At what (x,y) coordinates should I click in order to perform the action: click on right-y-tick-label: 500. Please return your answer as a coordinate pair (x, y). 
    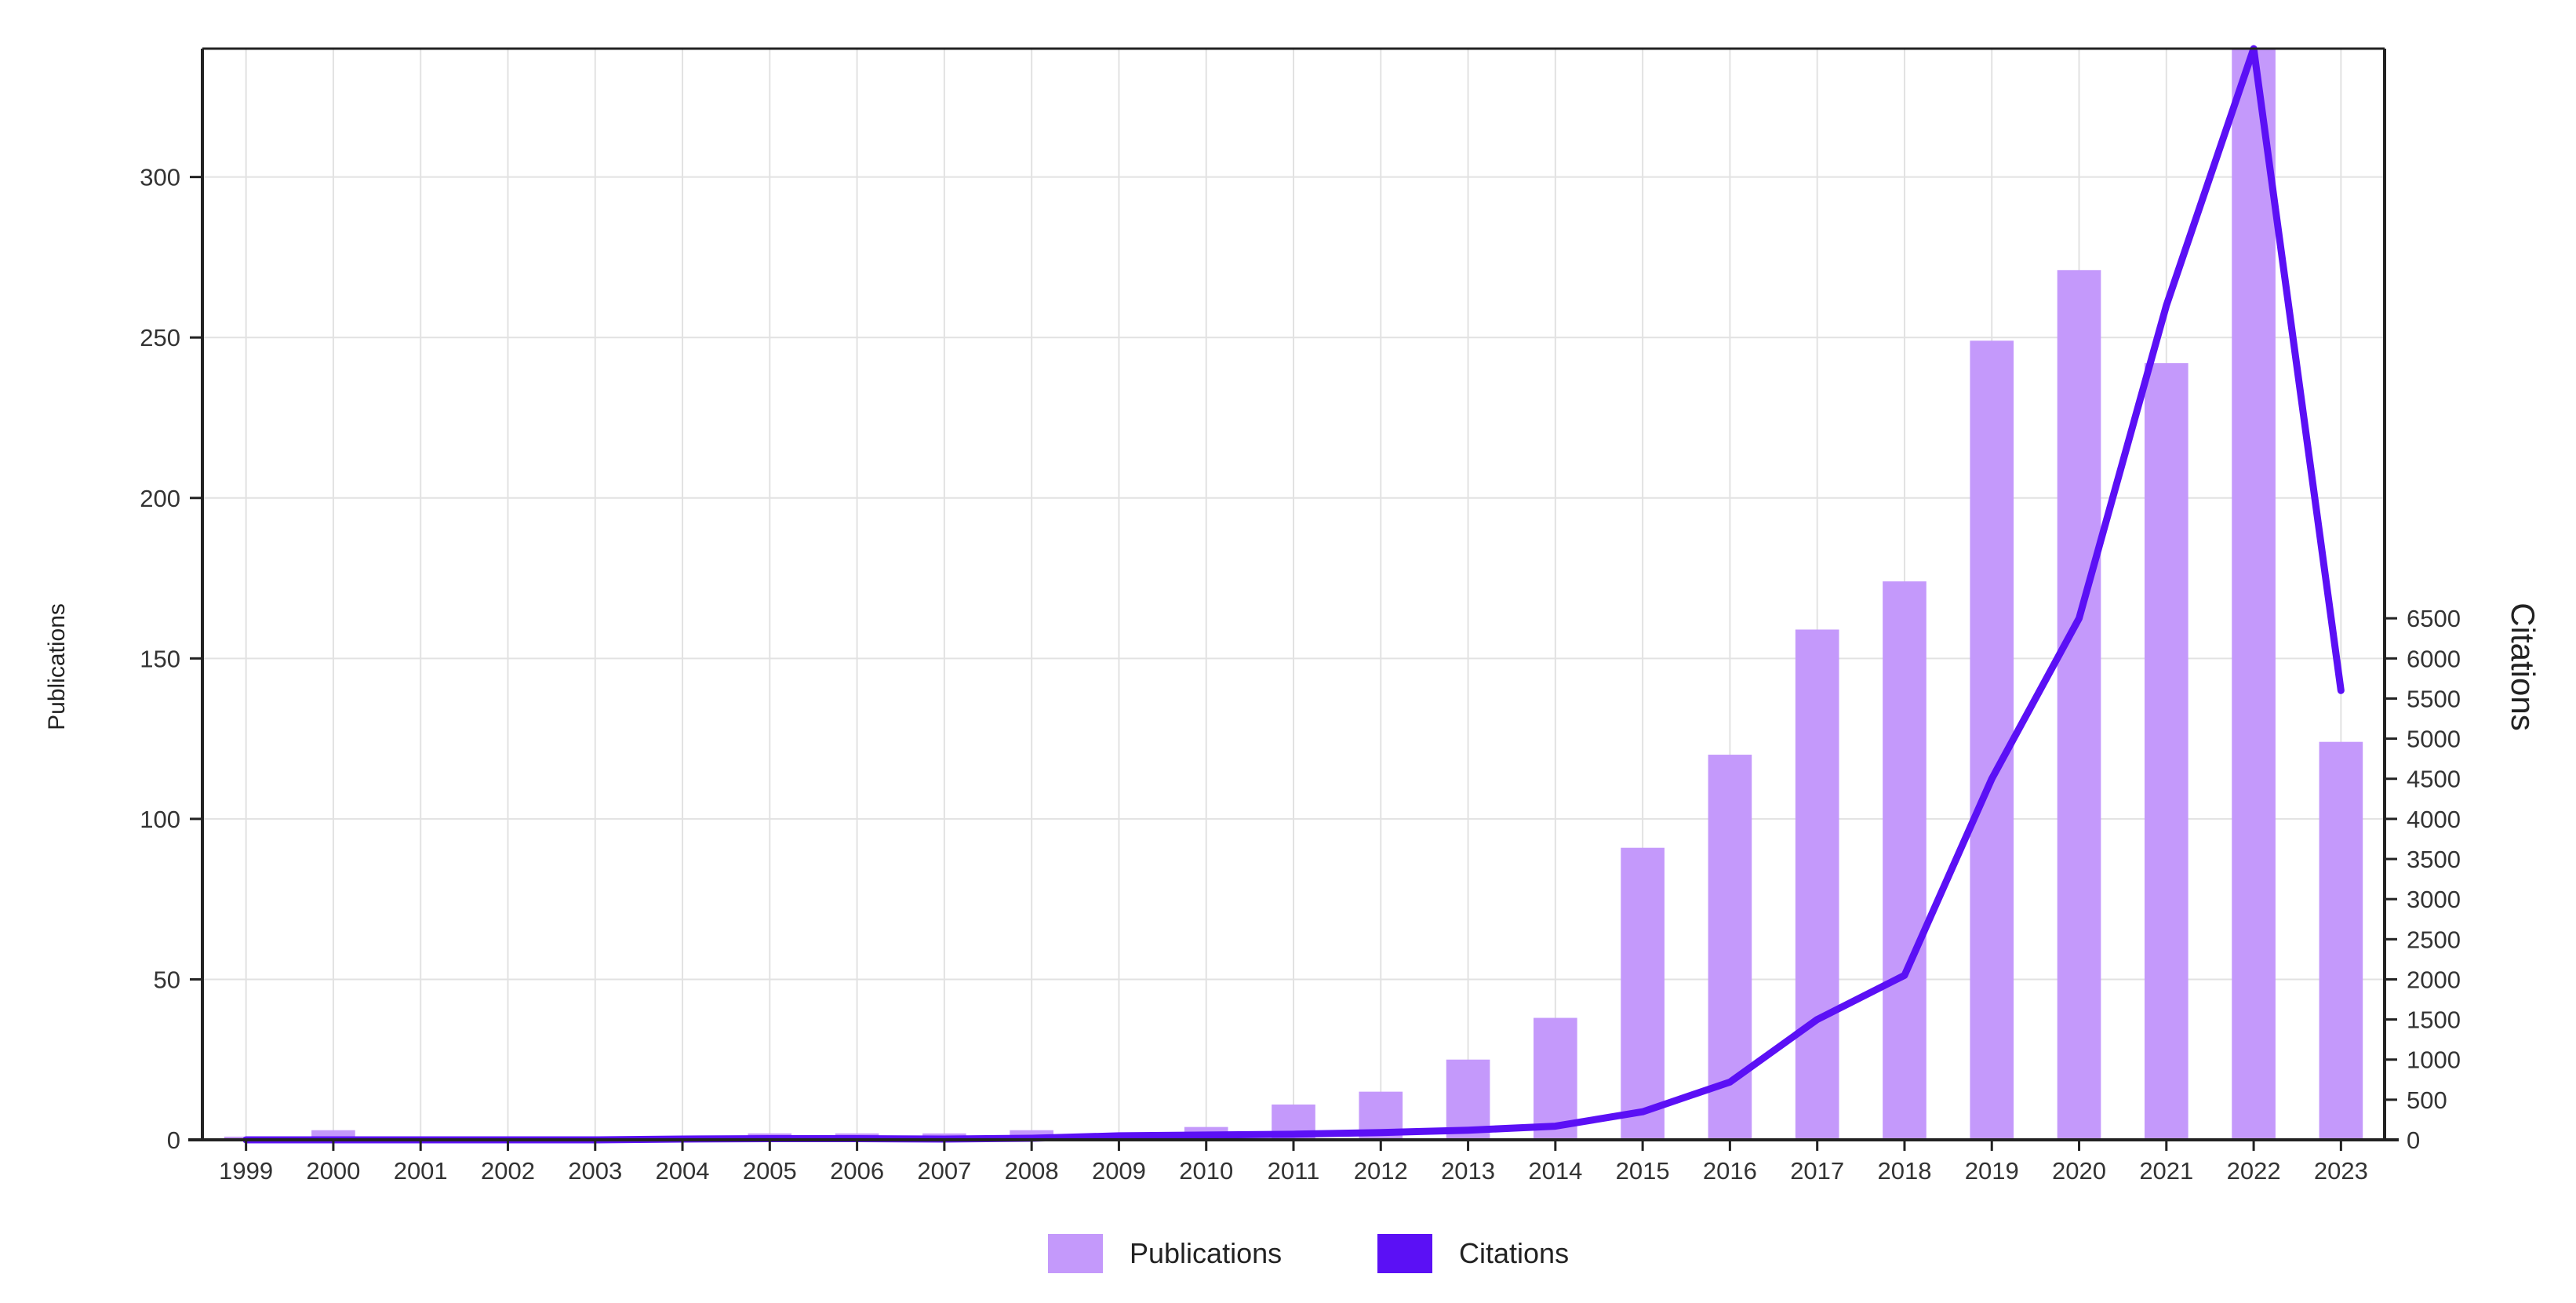
    Looking at the image, I should click on (2427, 1100).